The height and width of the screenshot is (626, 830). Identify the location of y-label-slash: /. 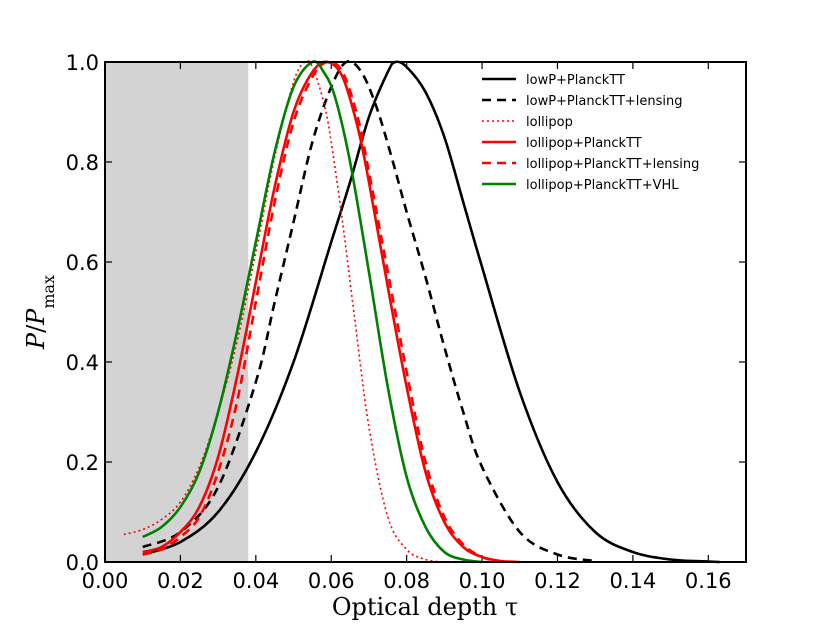
(36, 328).